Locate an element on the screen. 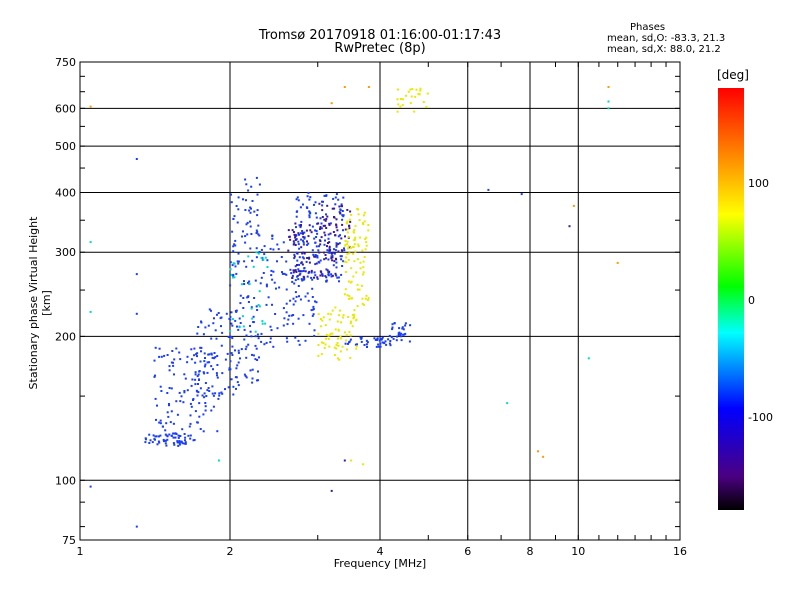 The width and height of the screenshot is (800, 600). colorbar is located at coordinates (731, 299).